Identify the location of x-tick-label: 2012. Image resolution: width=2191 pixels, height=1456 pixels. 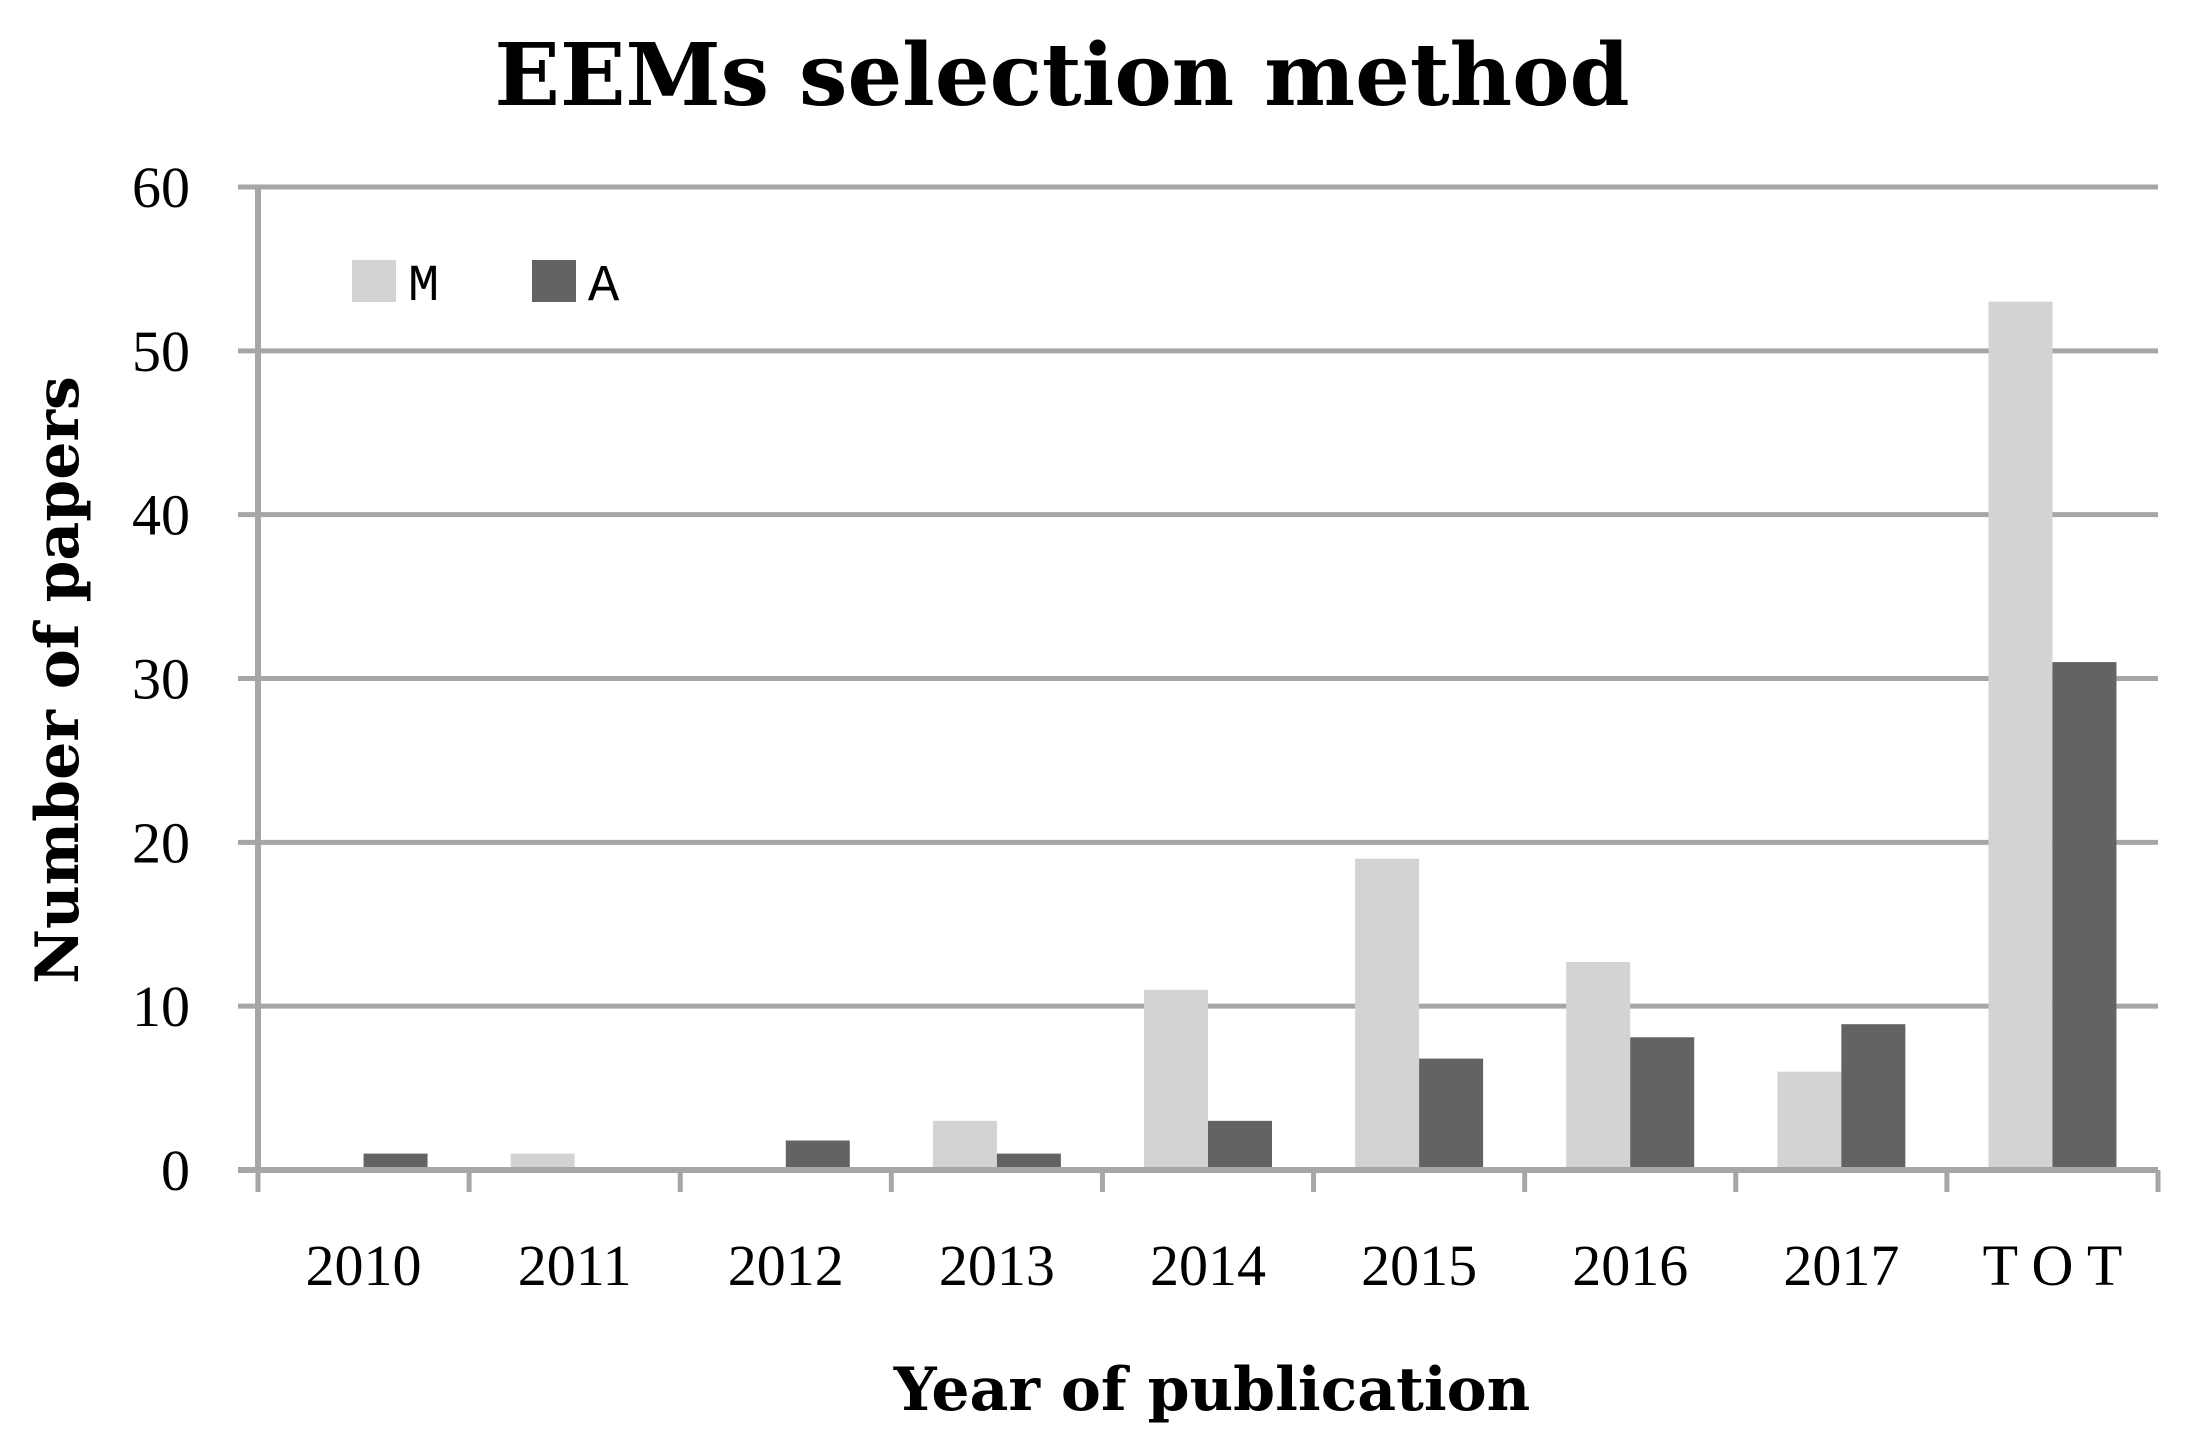
(786, 1265).